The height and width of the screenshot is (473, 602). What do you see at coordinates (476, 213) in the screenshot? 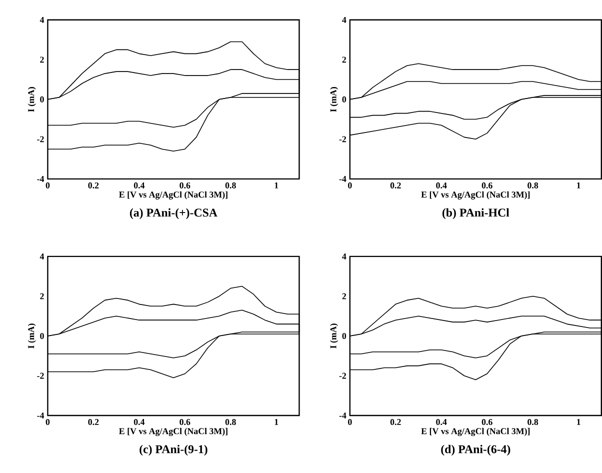
I see `text: (b) PAni-HCl` at bounding box center [476, 213].